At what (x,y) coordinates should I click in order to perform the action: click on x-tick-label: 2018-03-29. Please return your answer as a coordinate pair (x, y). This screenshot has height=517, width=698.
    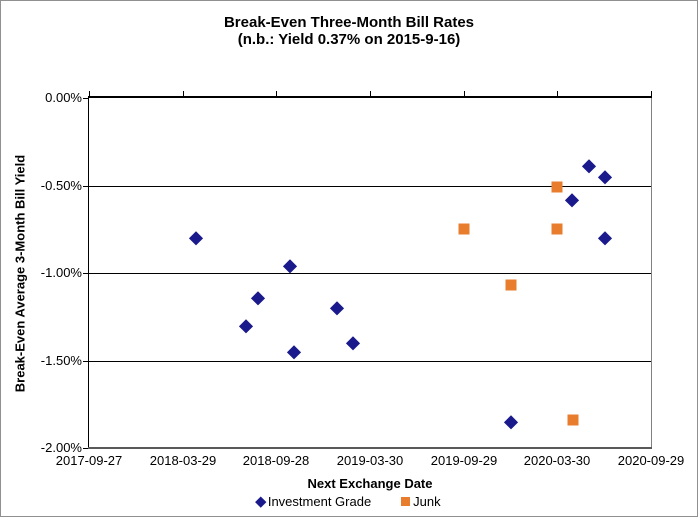
    Looking at the image, I should click on (183, 460).